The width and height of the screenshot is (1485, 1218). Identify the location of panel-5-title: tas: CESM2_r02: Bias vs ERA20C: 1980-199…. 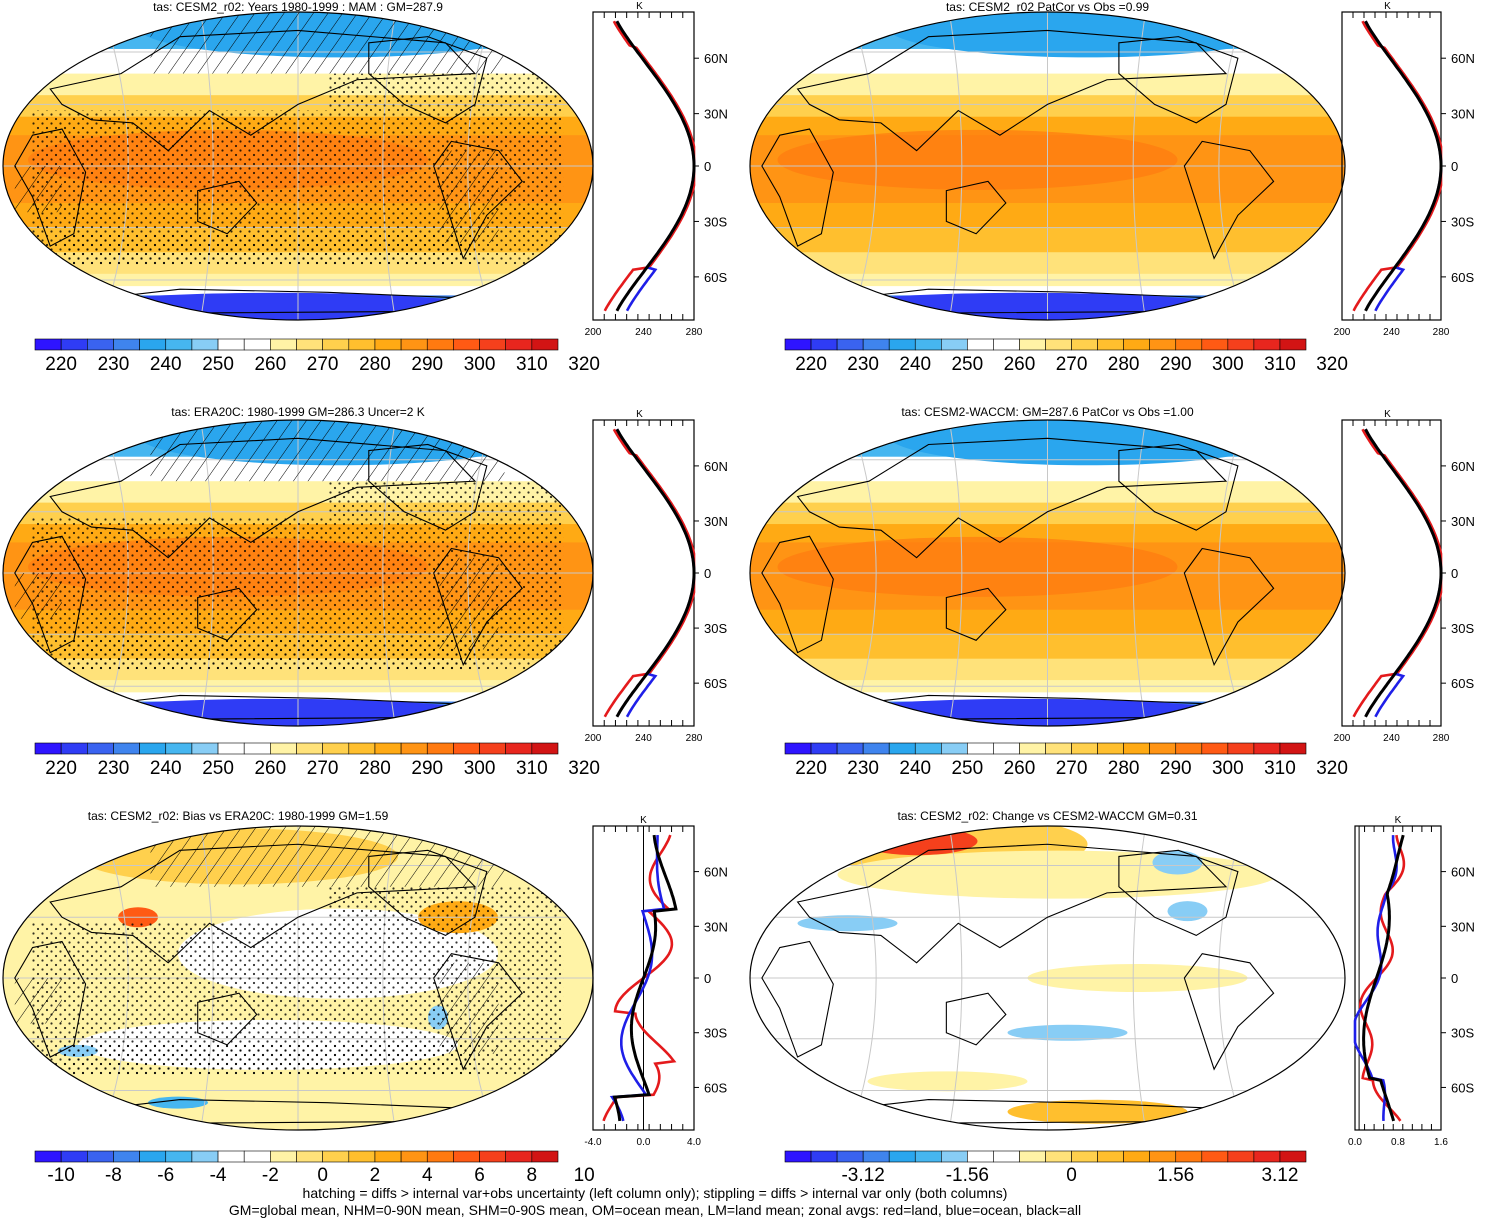
(238, 816).